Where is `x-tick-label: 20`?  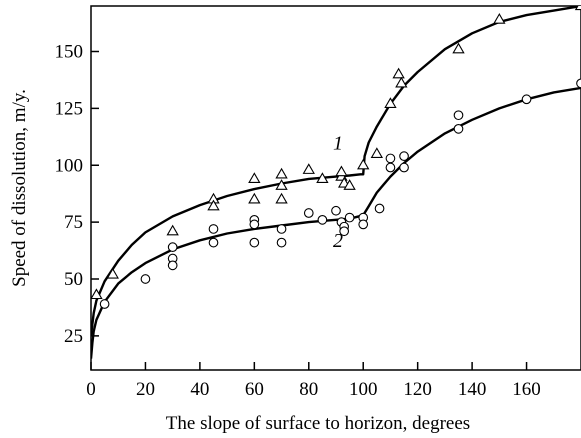 x-tick-label: 20 is located at coordinates (145, 389).